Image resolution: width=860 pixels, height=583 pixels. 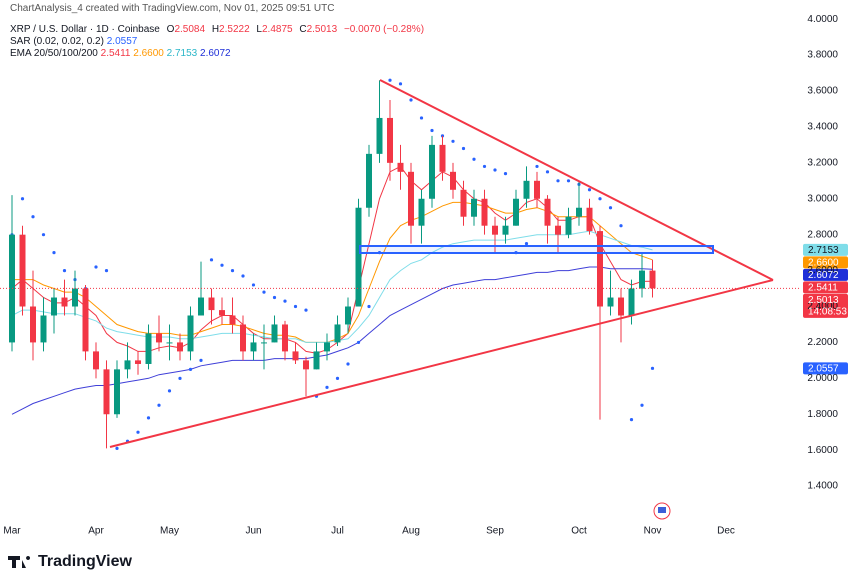 I want to click on ohlc-value: 2.5013, so click(x=322, y=29).